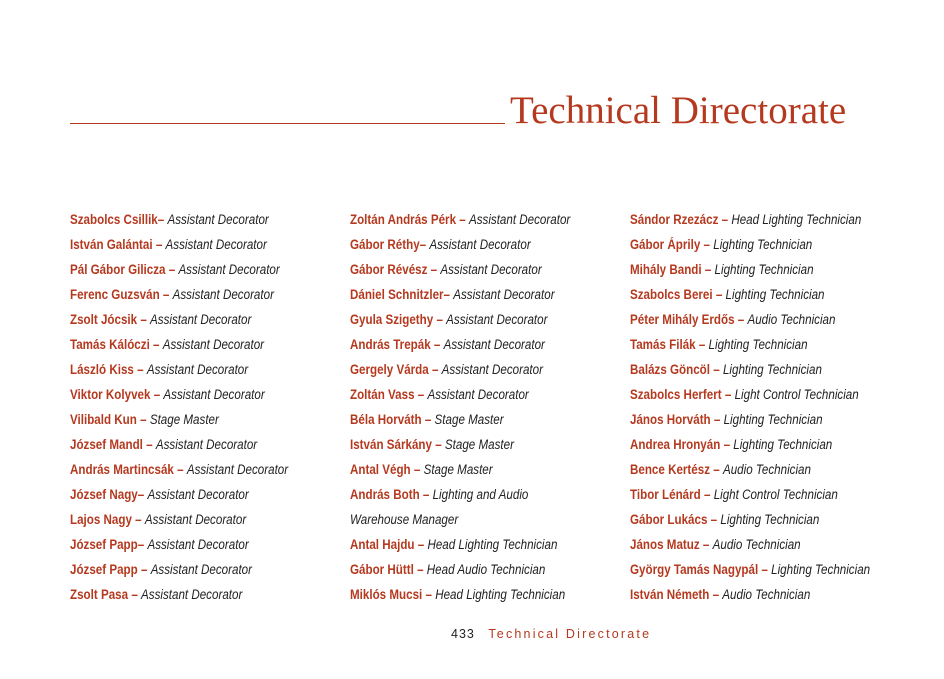 Image resolution: width=944 pixels, height=679 pixels. What do you see at coordinates (500, 594) in the screenshot?
I see `staff-role: Head Lighting Technician` at bounding box center [500, 594].